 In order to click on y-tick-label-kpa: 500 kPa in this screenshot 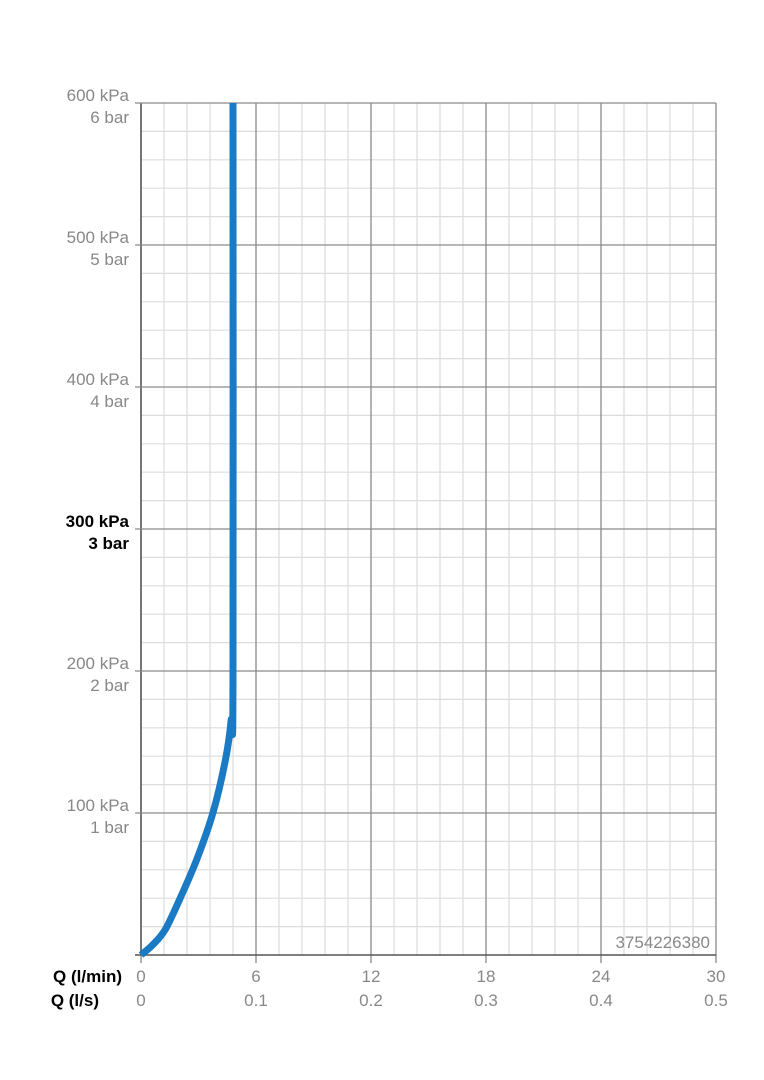, I will do `click(98, 237)`.